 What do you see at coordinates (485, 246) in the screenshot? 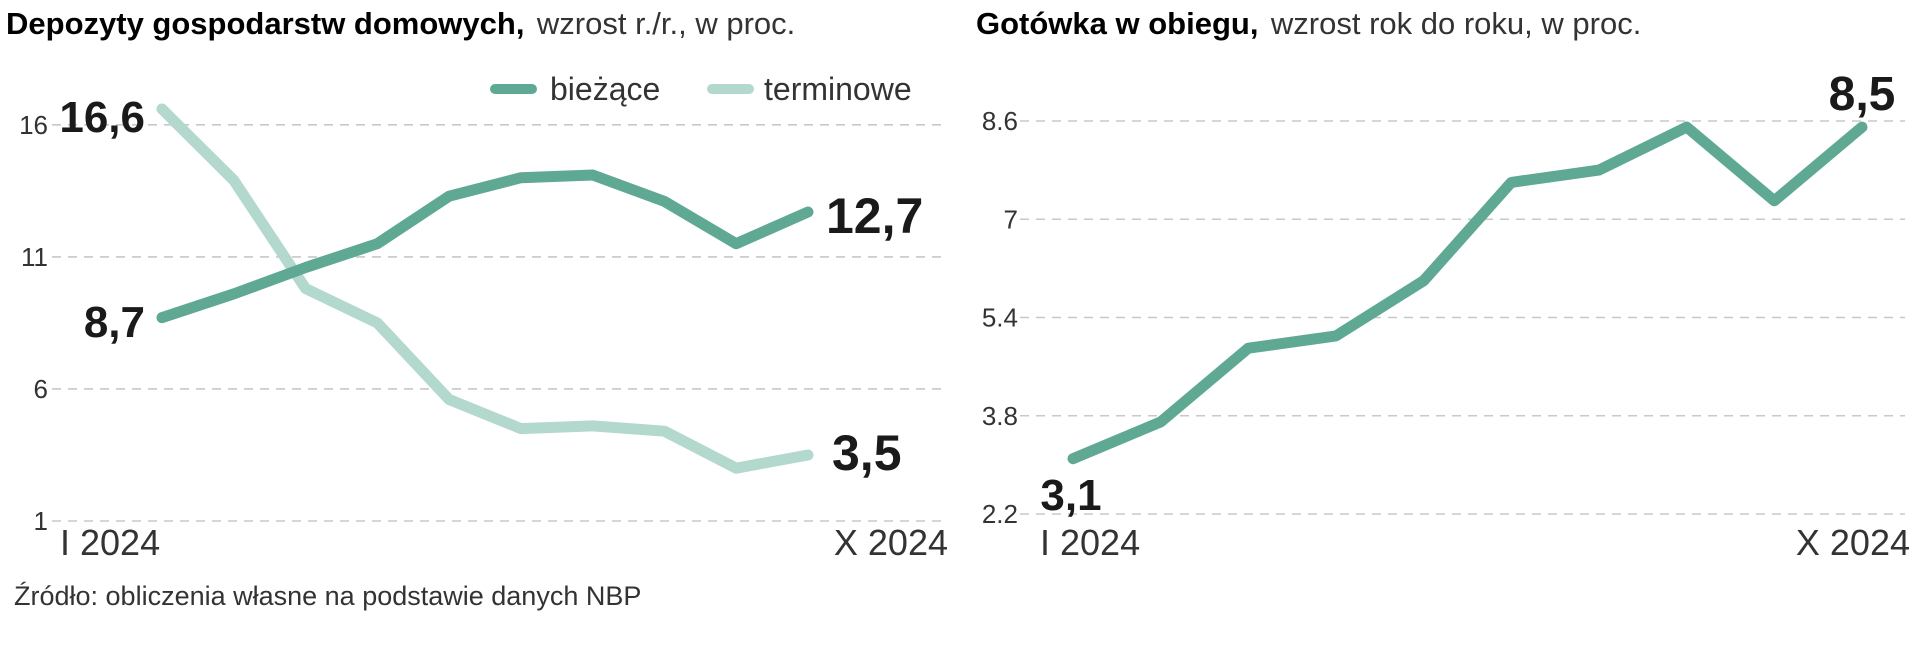
I see `series-line-biezace` at bounding box center [485, 246].